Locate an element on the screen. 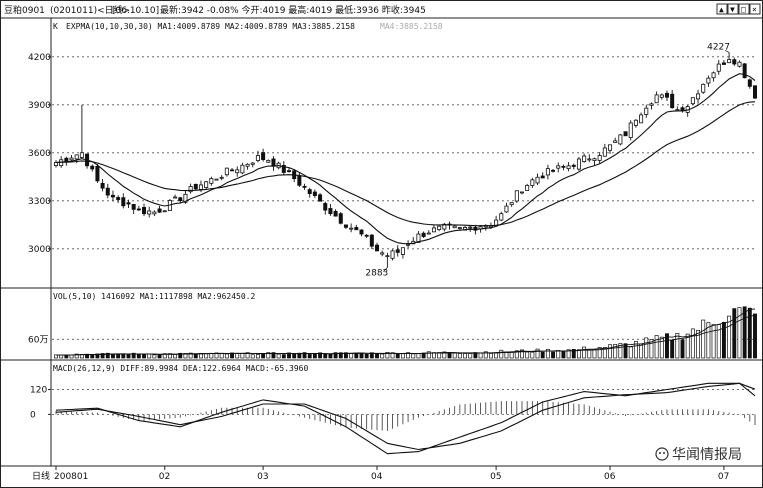 This screenshot has height=488, width=763. maximize-button is located at coordinates (744, 9).